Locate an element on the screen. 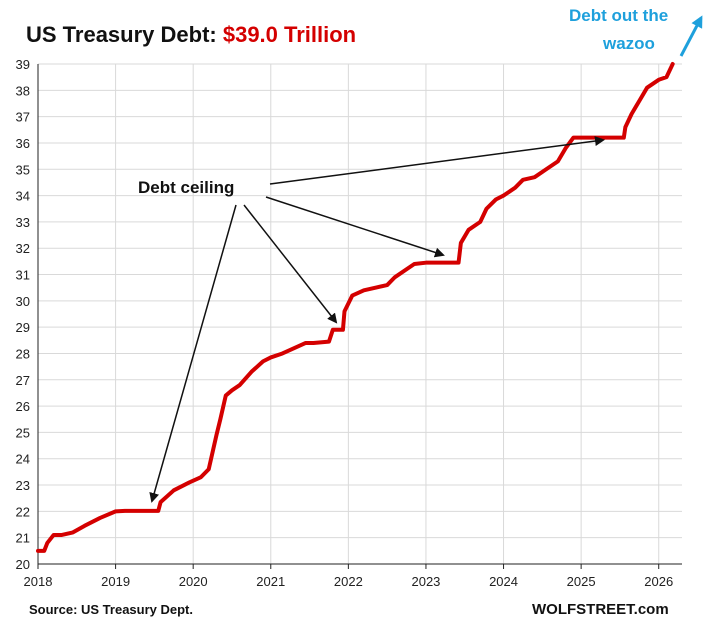 This screenshot has width=722, height=632. y-tick-label: 36 is located at coordinates (23, 143).